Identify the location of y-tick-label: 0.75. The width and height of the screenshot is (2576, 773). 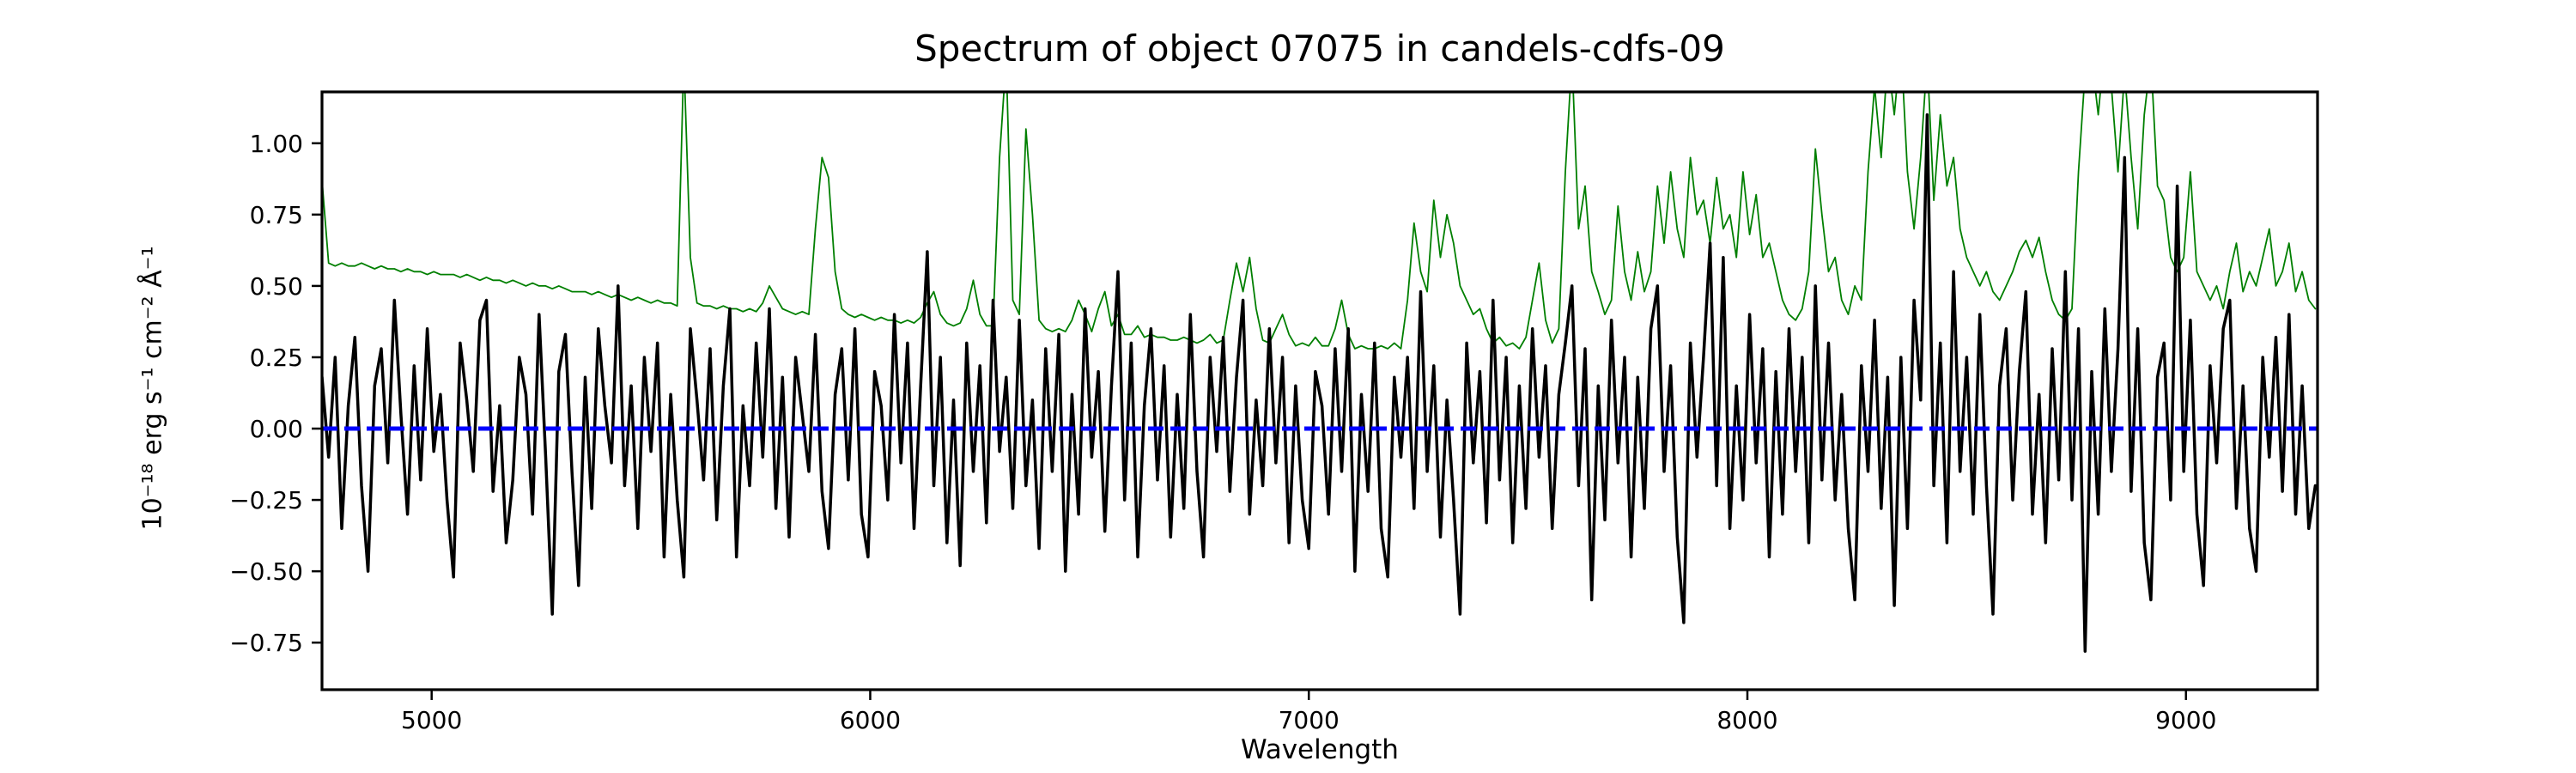
(276, 215).